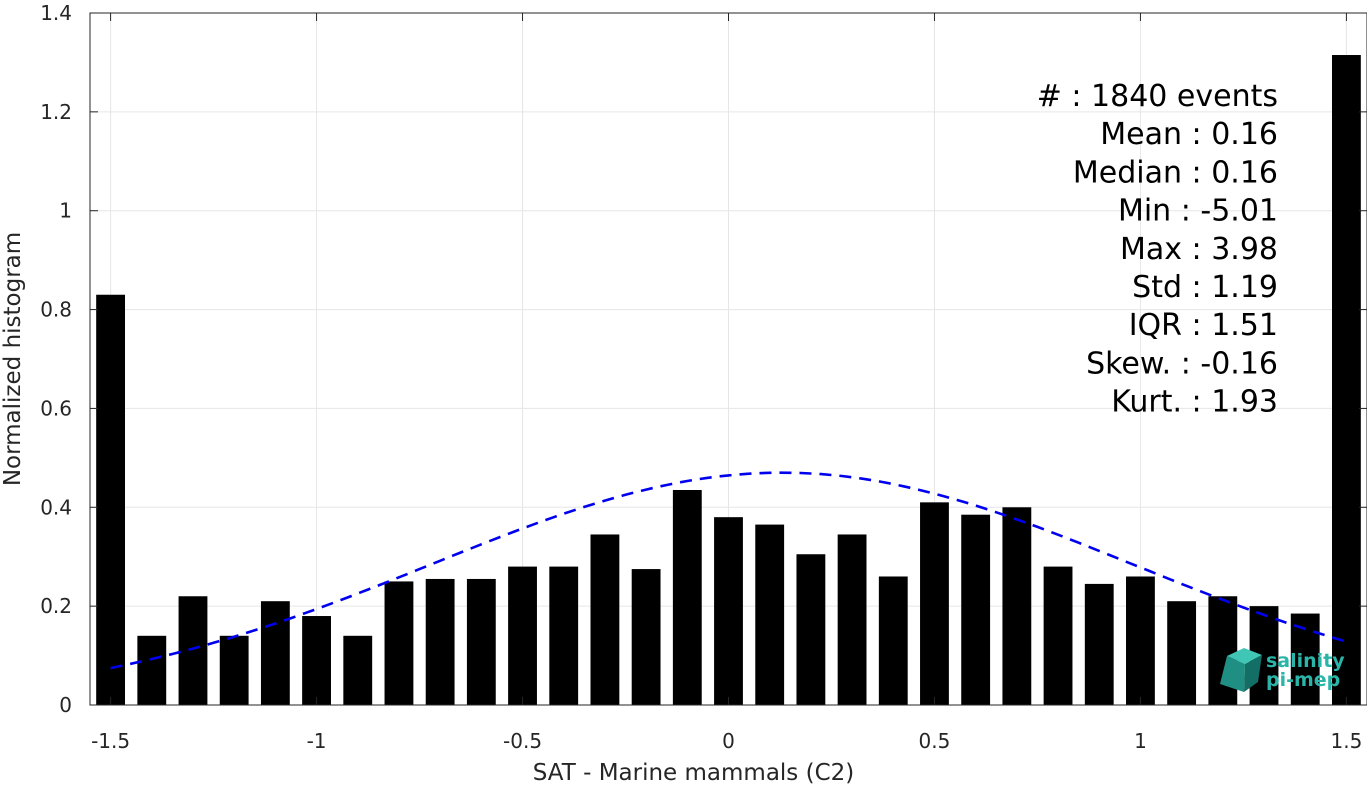  Describe the element at coordinates (110, 741) in the screenshot. I see `x-tick-label-0: -1.5` at that location.